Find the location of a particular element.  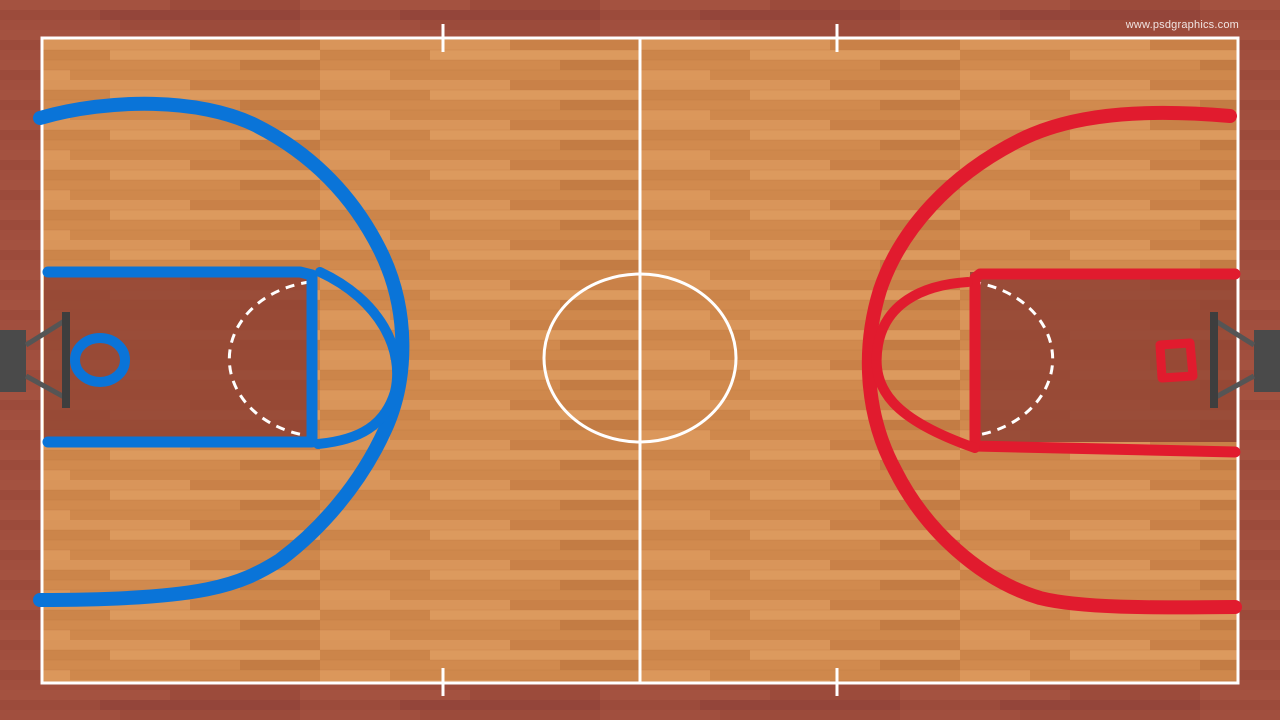

right-lane-arc is located at coordinates (925, 365).